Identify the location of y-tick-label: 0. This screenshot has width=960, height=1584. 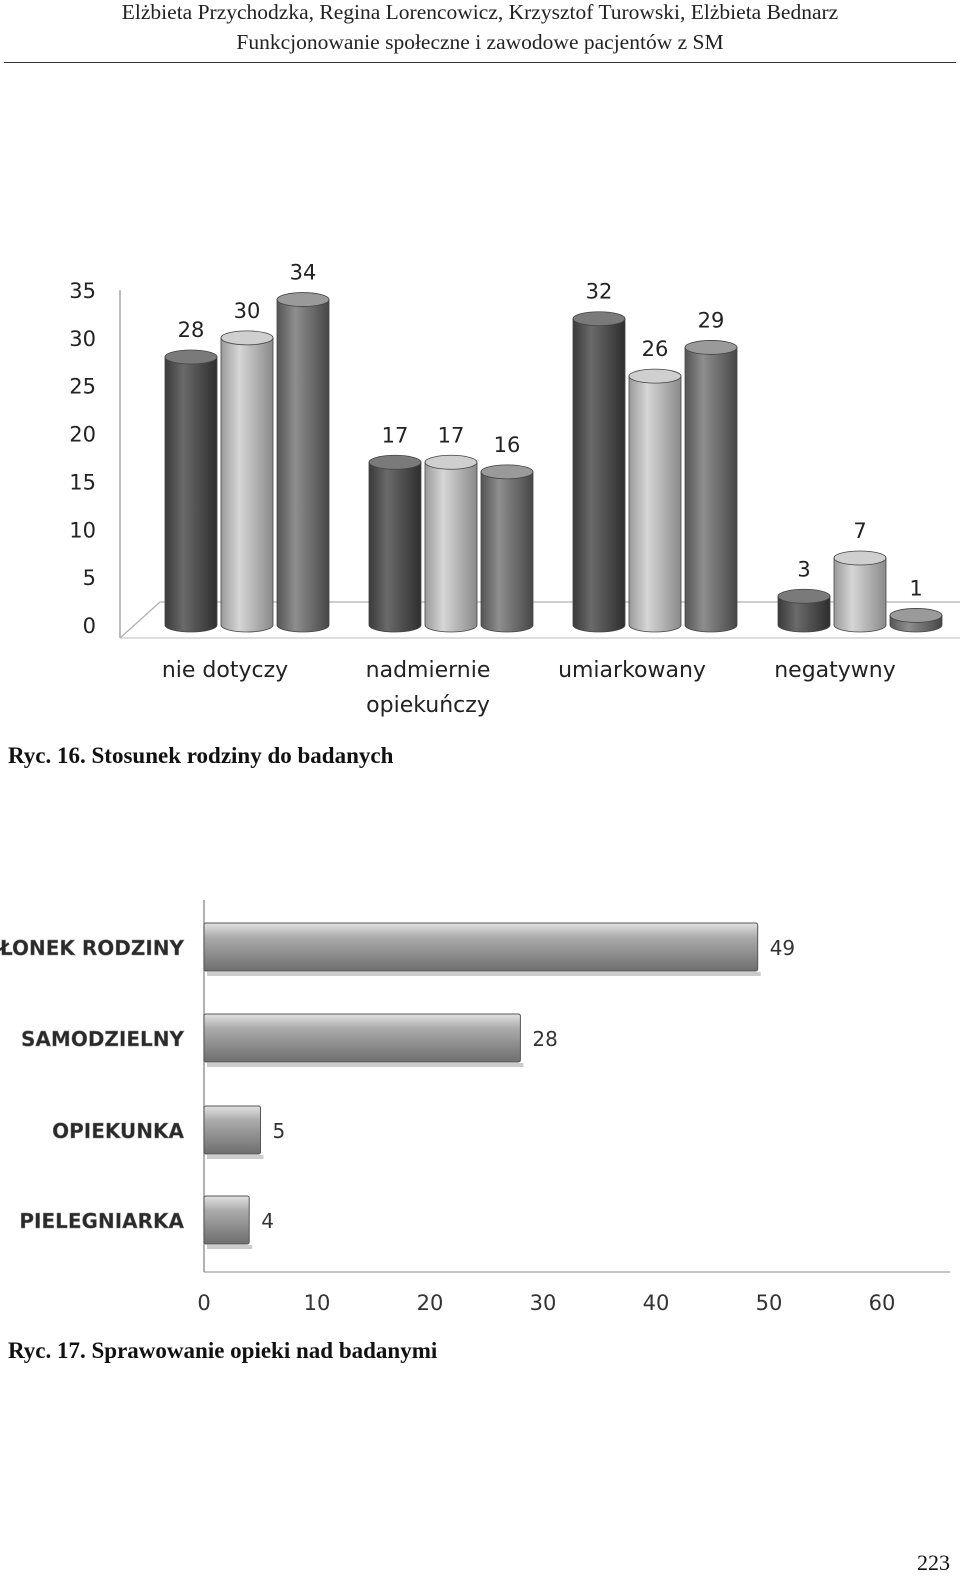
(89, 626).